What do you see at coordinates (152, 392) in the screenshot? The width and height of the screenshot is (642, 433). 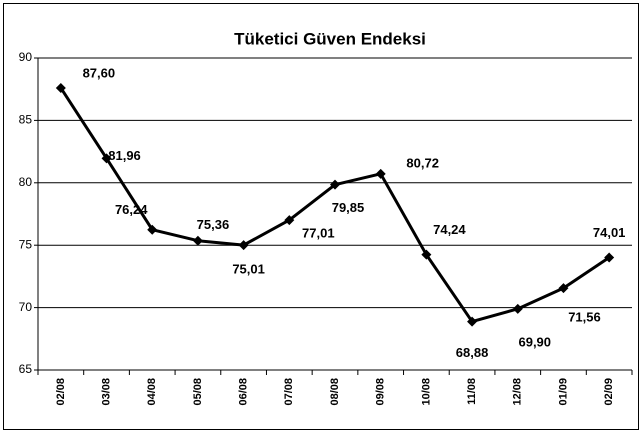 I see `x-tick-label: 04/08` at bounding box center [152, 392].